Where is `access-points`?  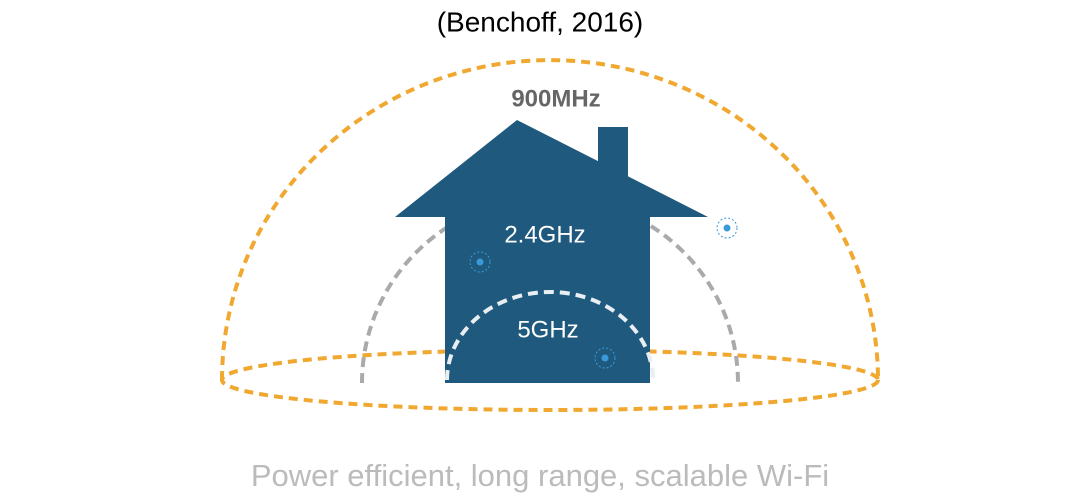 access-points is located at coordinates (603, 293).